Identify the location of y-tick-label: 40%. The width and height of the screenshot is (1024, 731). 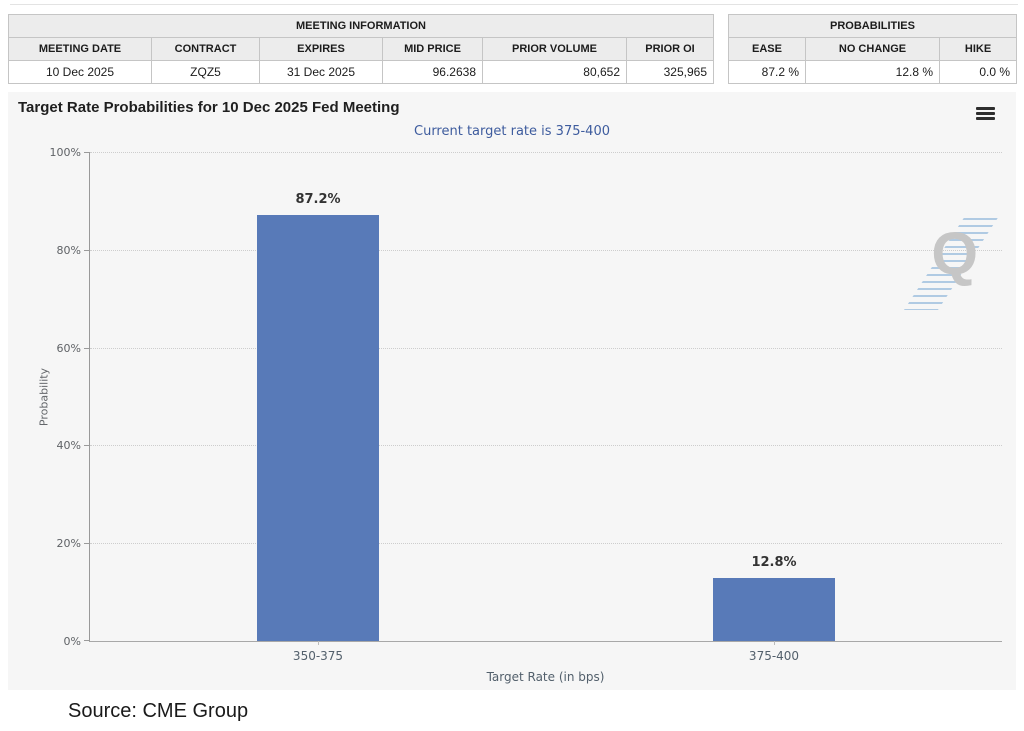
(68, 446).